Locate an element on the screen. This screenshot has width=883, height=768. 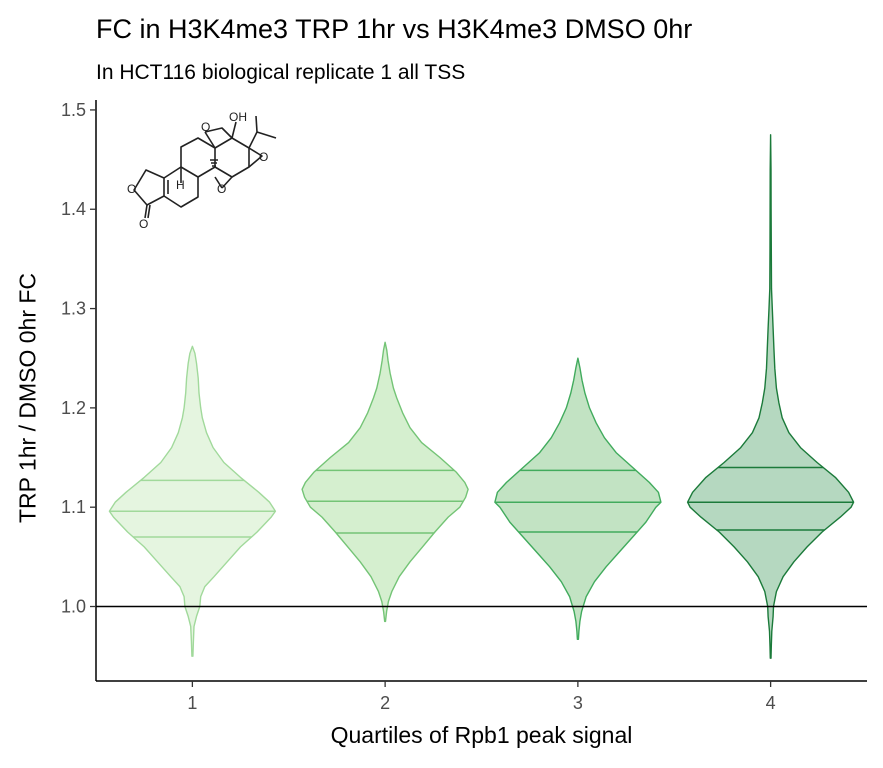
y-tick-label: 1.2 is located at coordinates (73, 408).